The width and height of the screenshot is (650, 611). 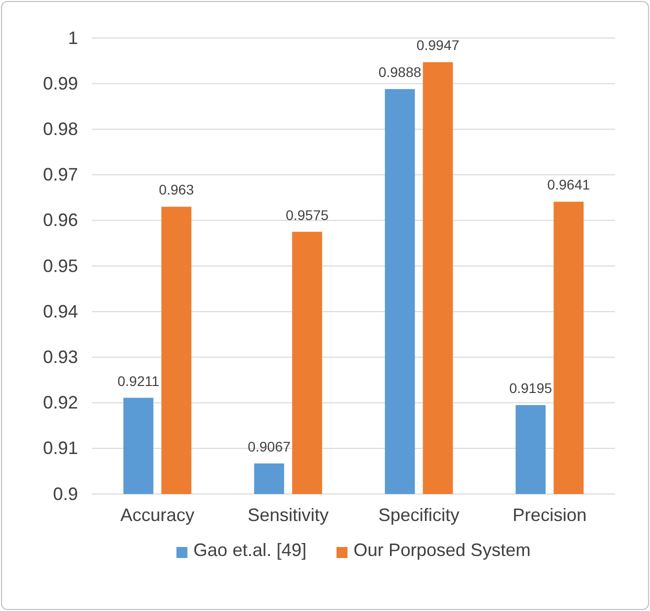 What do you see at coordinates (288, 514) in the screenshot?
I see `x-tick-label: Sensitivity` at bounding box center [288, 514].